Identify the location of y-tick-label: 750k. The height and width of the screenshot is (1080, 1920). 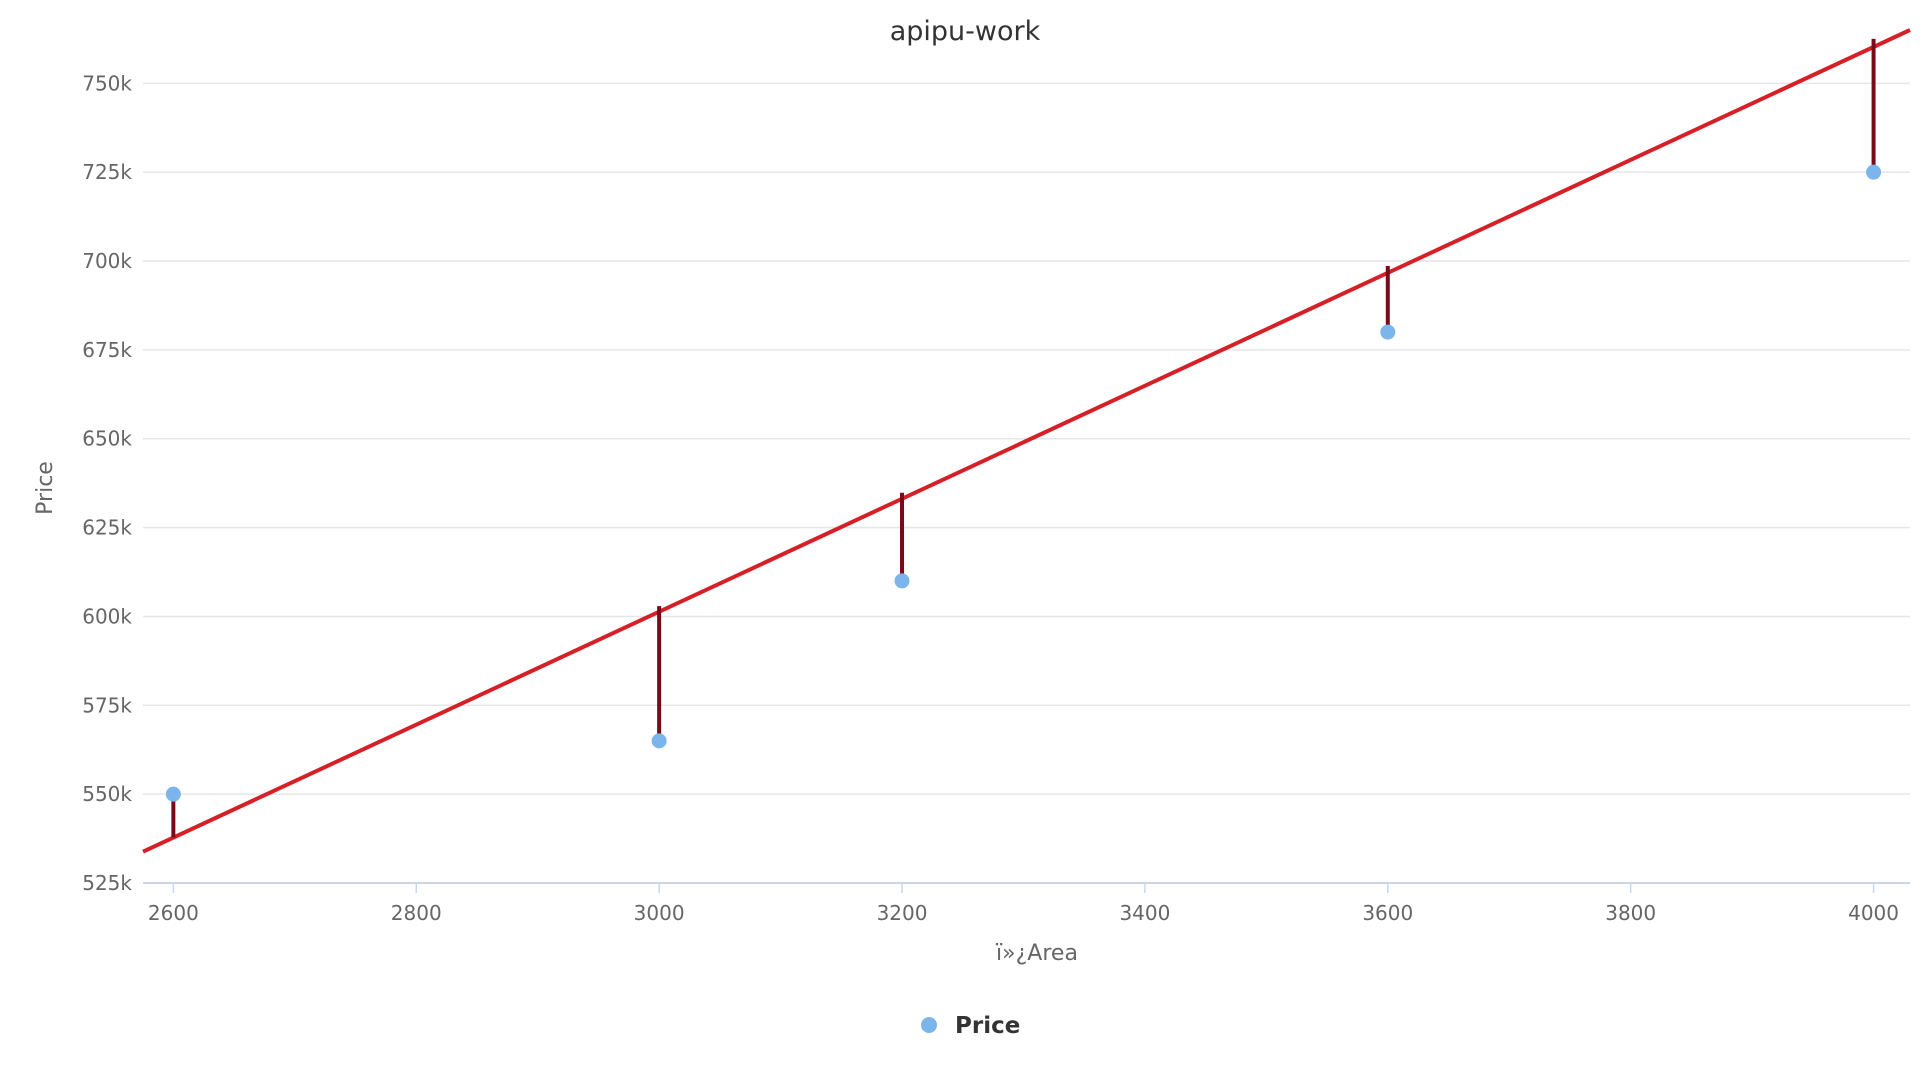
(107, 83).